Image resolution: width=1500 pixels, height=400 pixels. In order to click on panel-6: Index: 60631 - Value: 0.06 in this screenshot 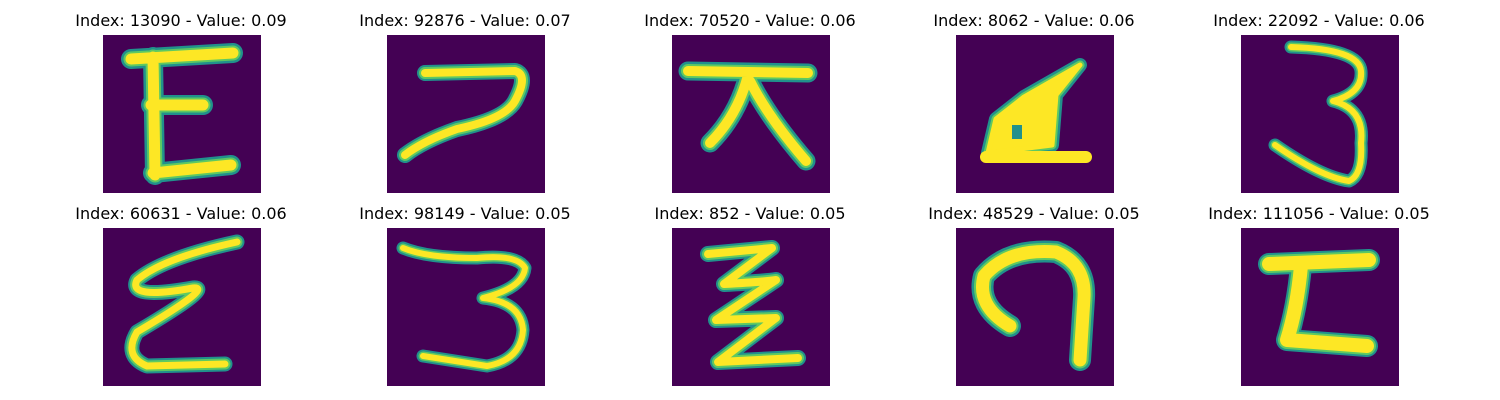, I will do `click(181, 299)`.